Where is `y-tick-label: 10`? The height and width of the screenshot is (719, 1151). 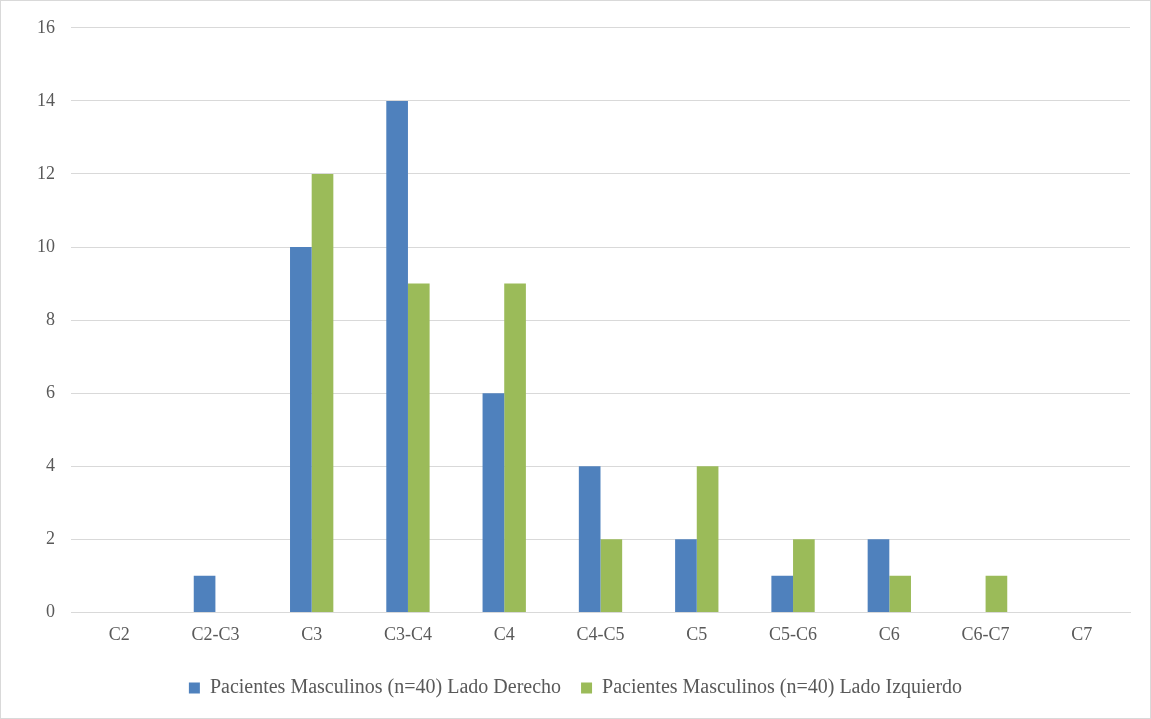
y-tick-label: 10 is located at coordinates (46, 245).